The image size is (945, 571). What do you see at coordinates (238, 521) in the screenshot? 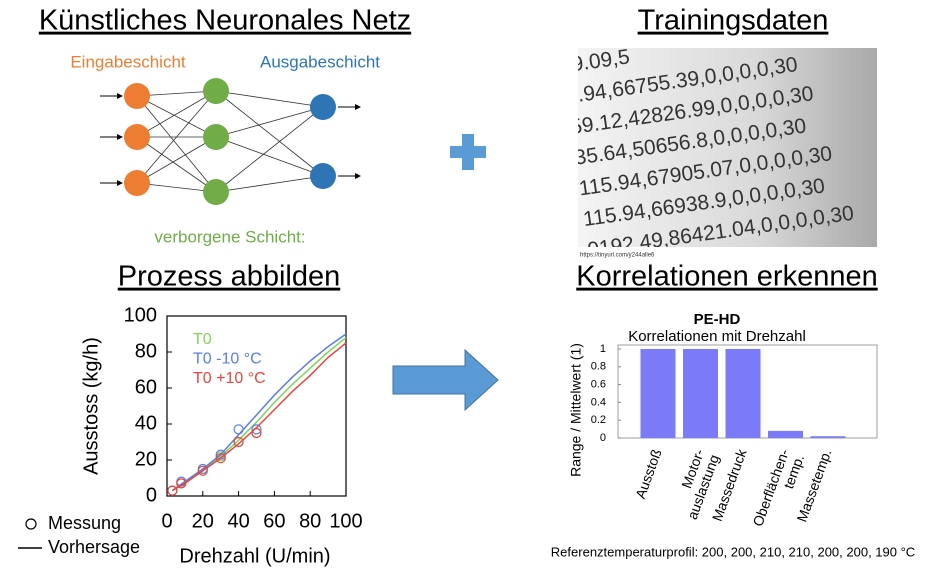
I see `x-tick-label: 40` at bounding box center [238, 521].